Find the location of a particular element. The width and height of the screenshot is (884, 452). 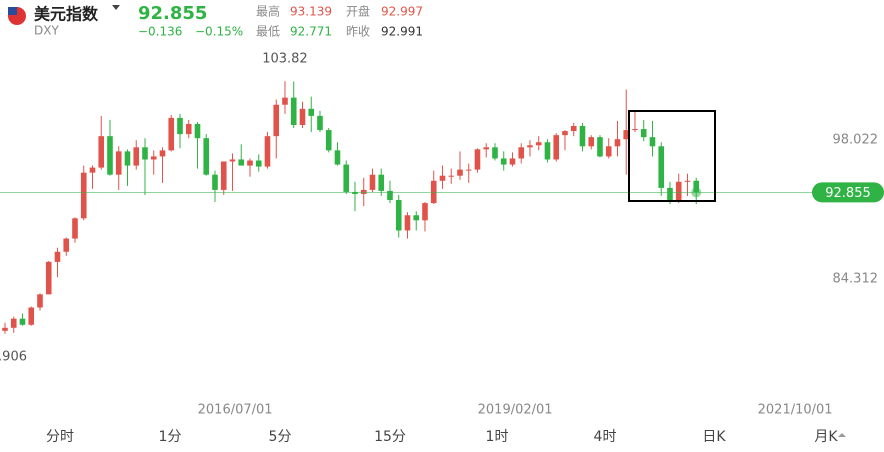

tab: 日K is located at coordinates (714, 437).